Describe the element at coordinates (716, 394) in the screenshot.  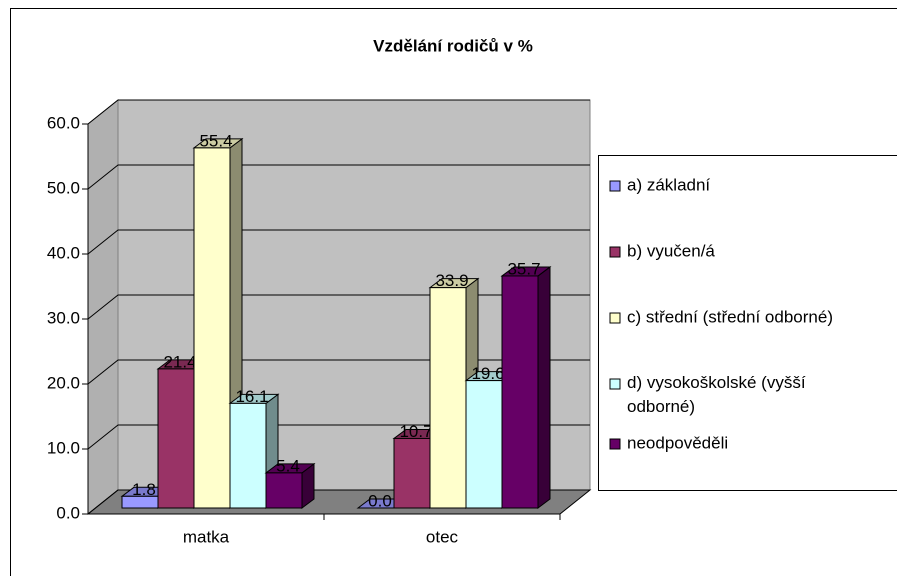
I see `legend-label: d) vysokoškolské (vyšší odborné)` at that location.